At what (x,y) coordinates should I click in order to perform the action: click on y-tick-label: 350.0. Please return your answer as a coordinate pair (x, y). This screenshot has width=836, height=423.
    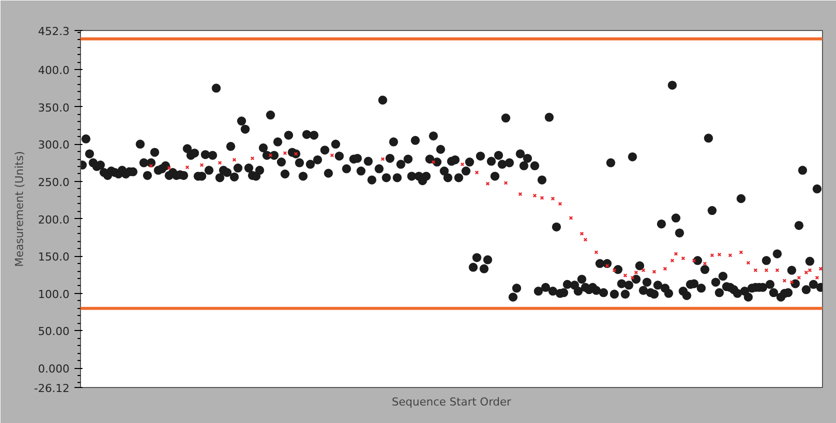
    Looking at the image, I should click on (54, 107).